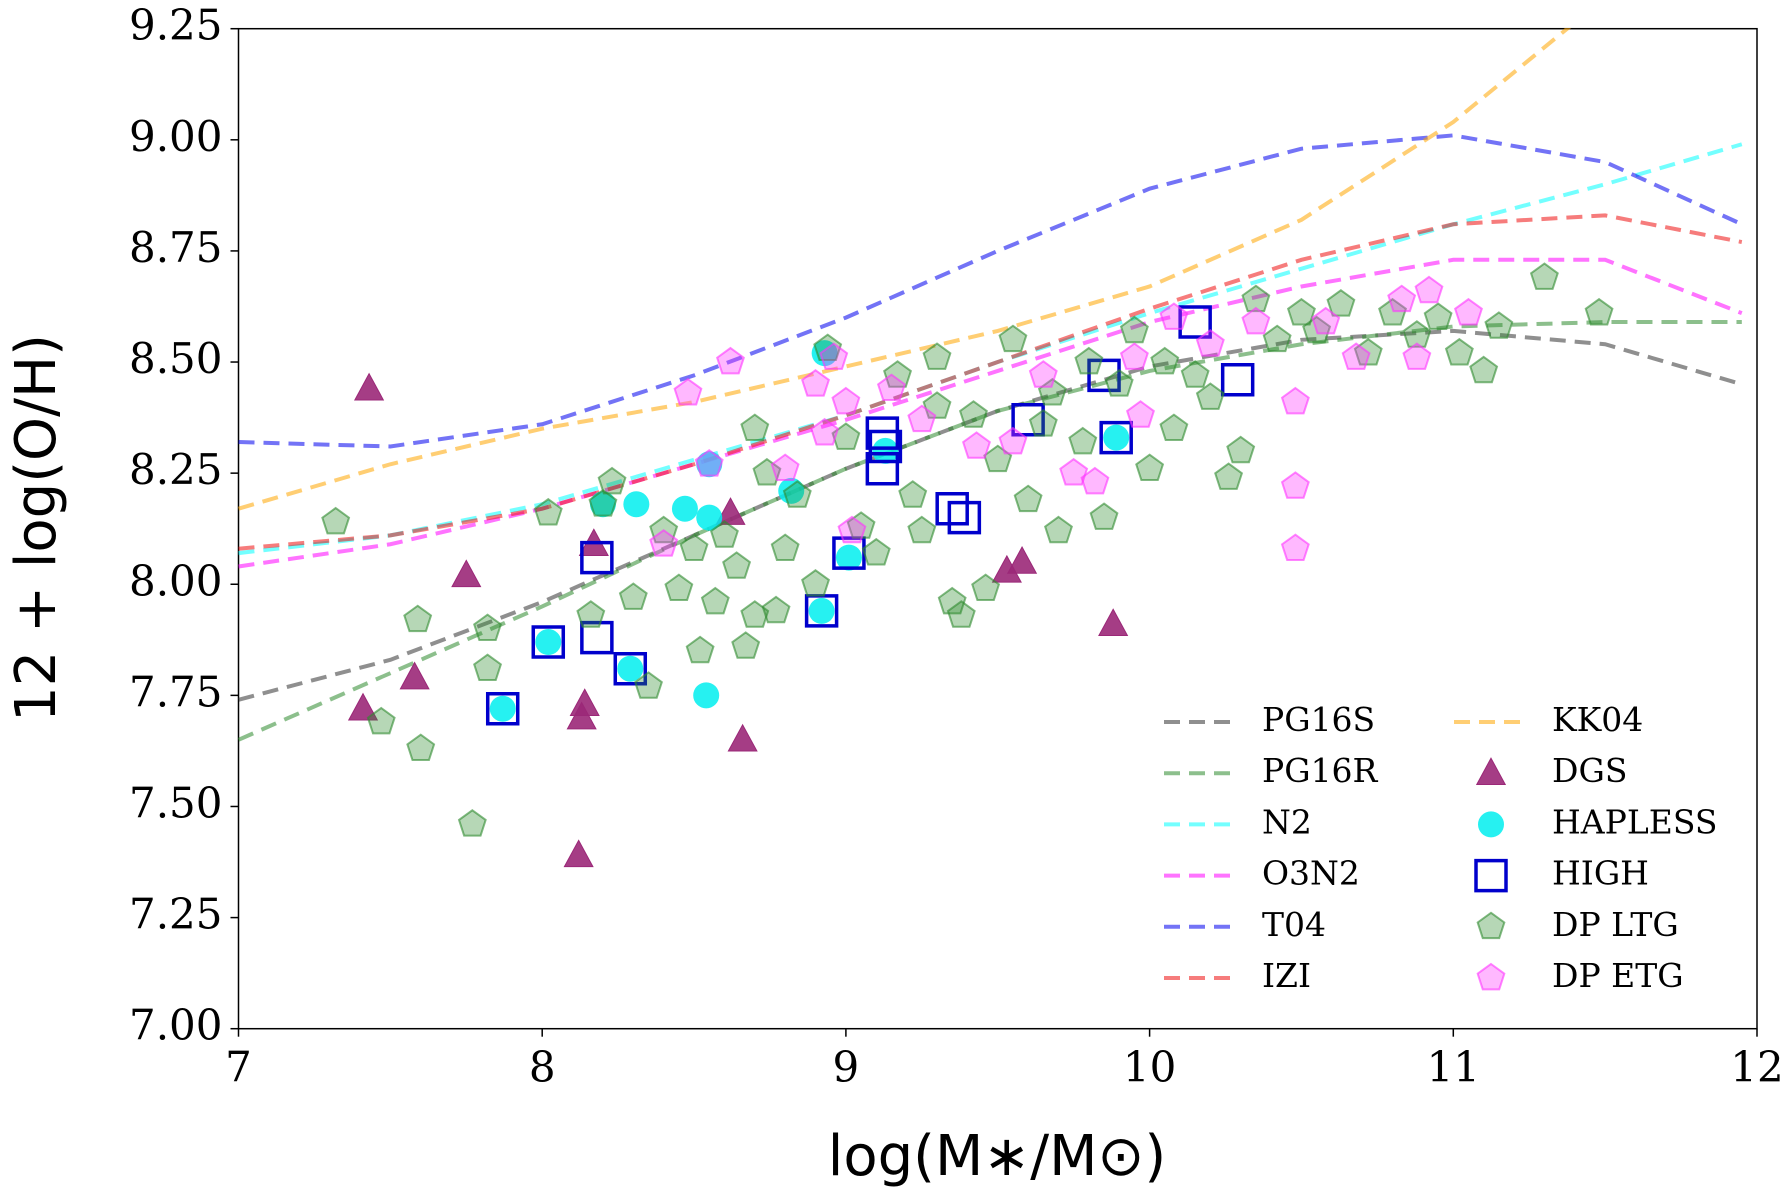  What do you see at coordinates (176, 25) in the screenshot?
I see `y-tick-label: 9.25` at bounding box center [176, 25].